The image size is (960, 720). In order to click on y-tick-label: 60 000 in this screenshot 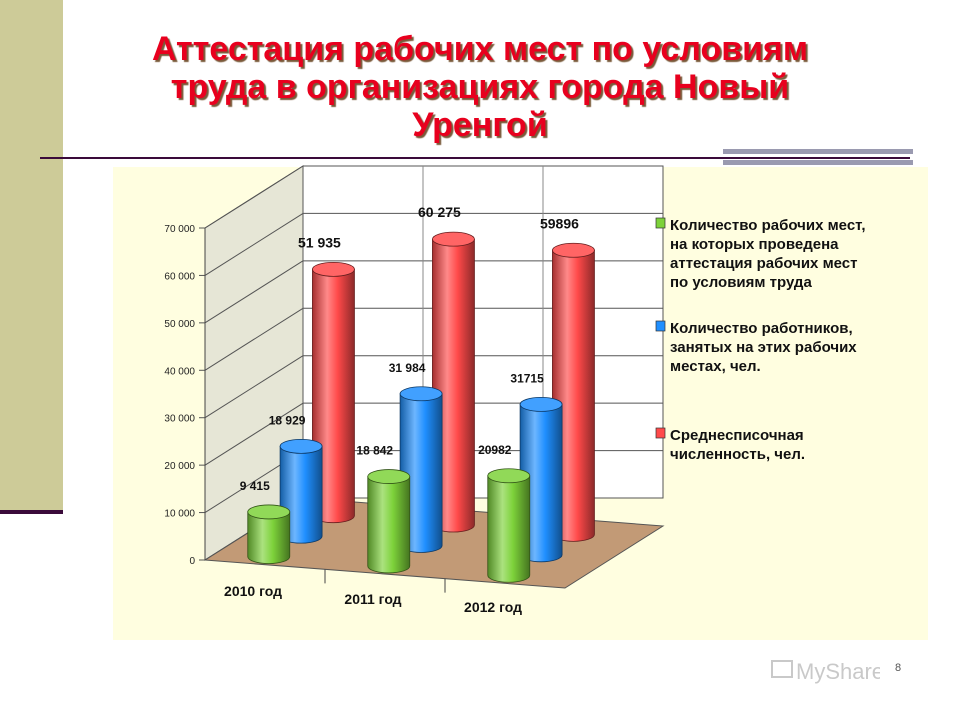, I will do `click(179, 276)`.